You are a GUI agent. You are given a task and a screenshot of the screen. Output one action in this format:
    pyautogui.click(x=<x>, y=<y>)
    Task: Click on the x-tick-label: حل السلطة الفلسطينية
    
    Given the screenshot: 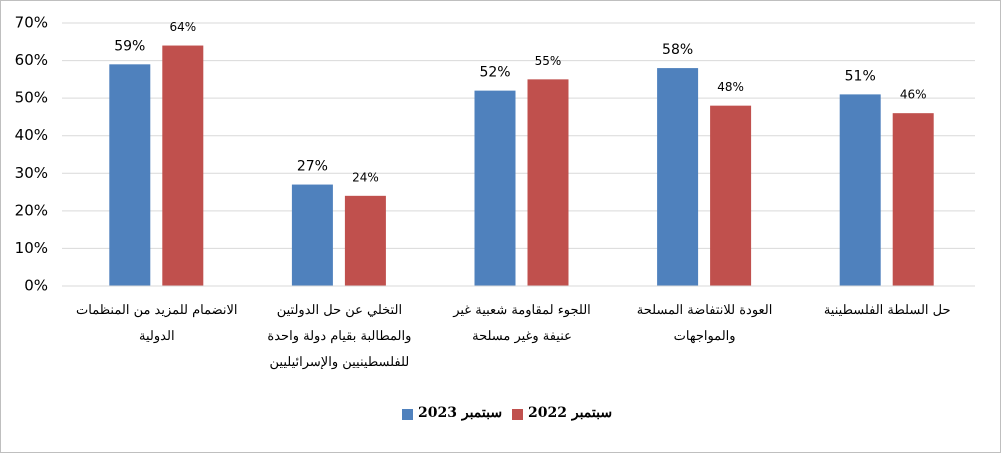 What is the action you would take?
    pyautogui.click(x=887, y=310)
    